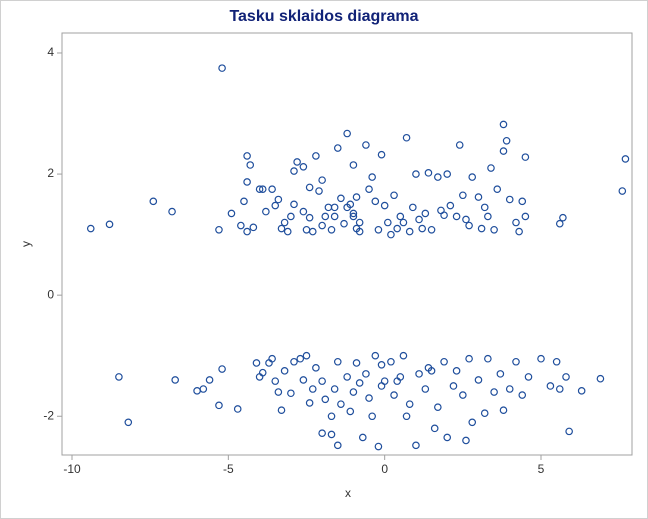 The image size is (648, 519). Describe the element at coordinates (541, 469) in the screenshot. I see `x-tick-label: 5` at that location.